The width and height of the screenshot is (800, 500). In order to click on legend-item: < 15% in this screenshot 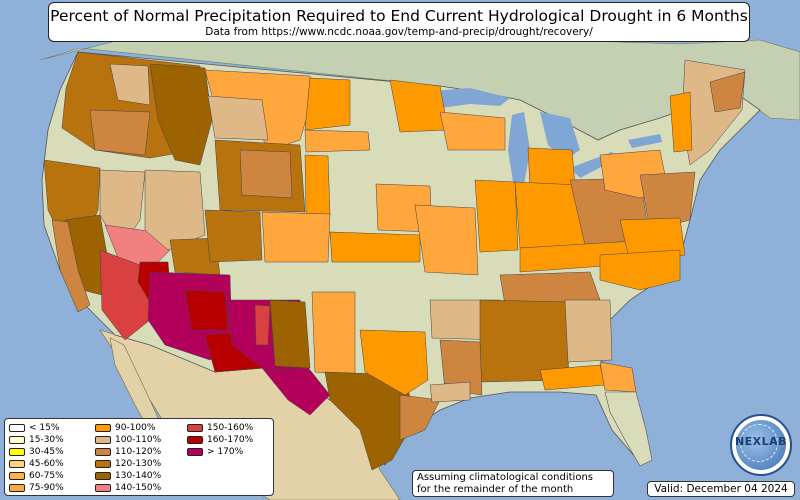, I will do `click(52, 428)`.